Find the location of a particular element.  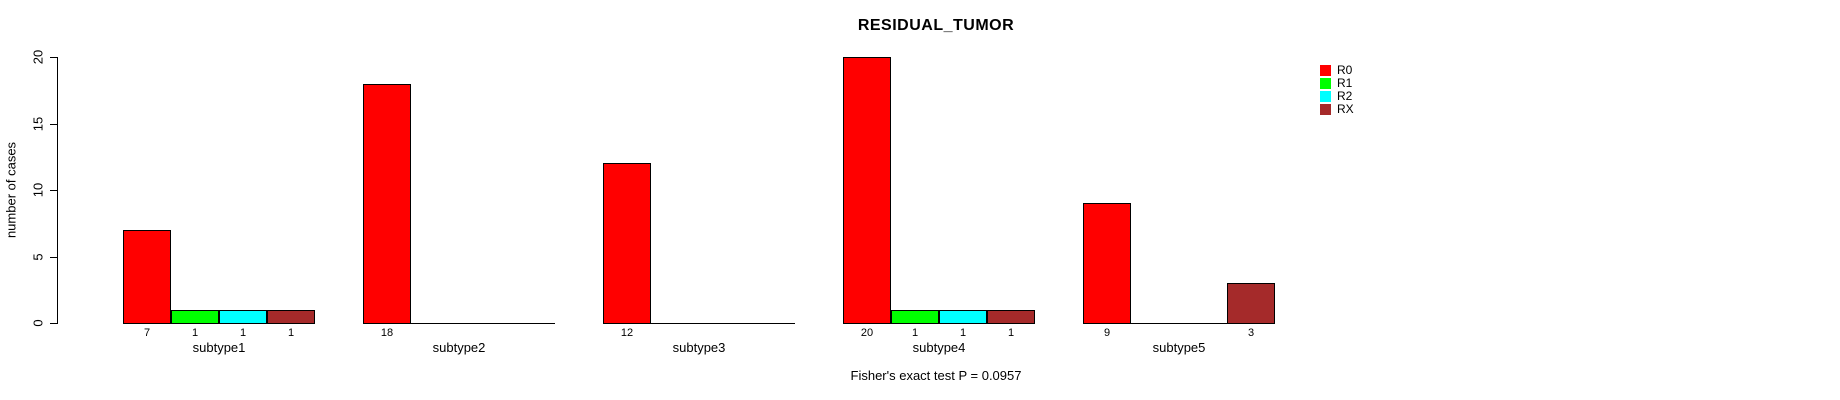

legend-swatch-RX is located at coordinates (1325, 109).